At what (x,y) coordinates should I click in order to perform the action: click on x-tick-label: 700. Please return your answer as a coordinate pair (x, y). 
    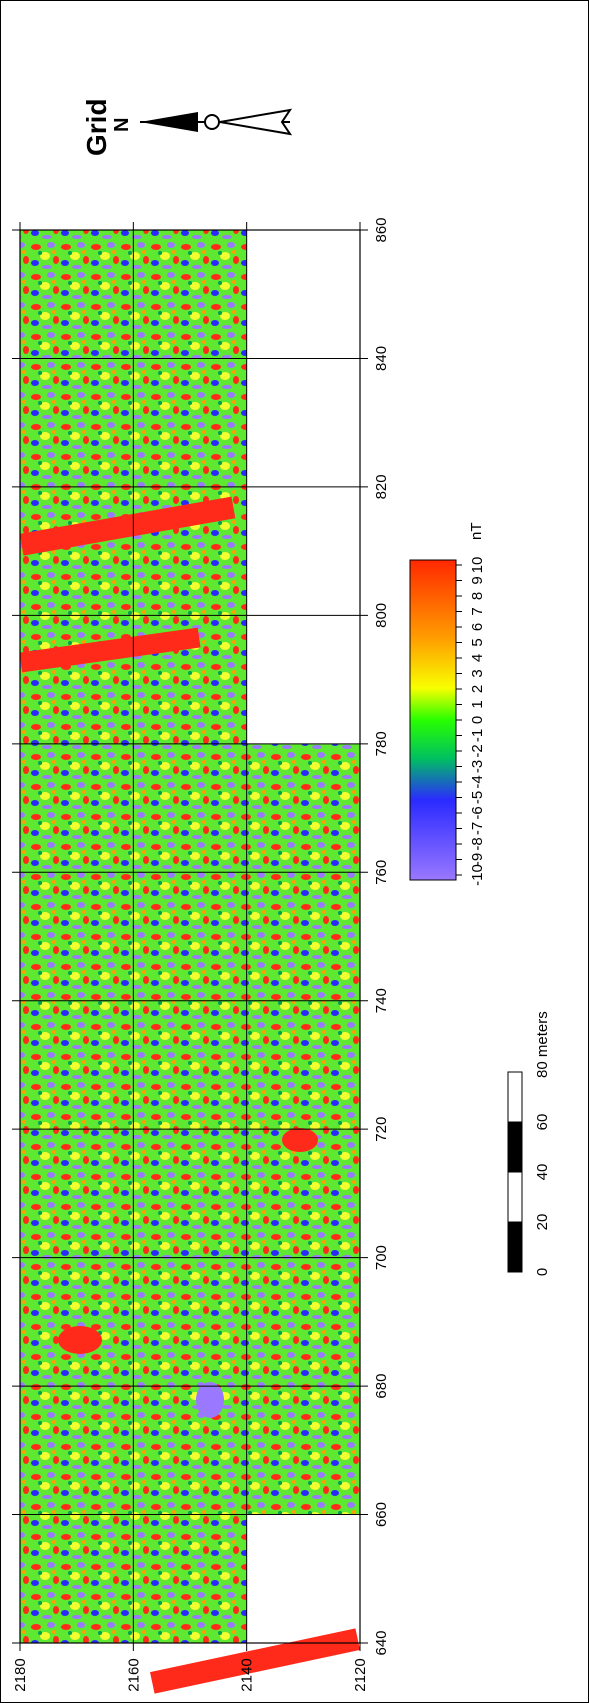
    Looking at the image, I should click on (381, 1257).